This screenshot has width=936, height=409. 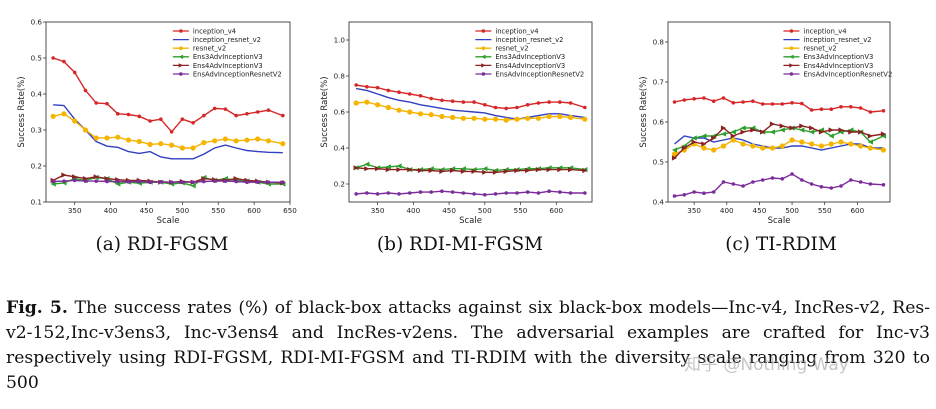 I want to click on y-tick-label: 0.1, so click(x=36, y=202).